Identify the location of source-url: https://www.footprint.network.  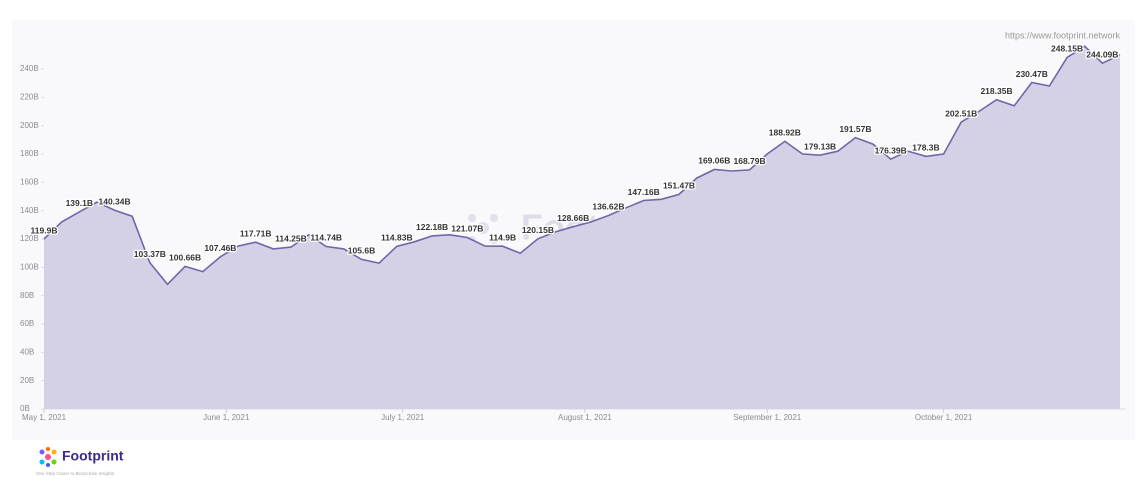
(1063, 35).